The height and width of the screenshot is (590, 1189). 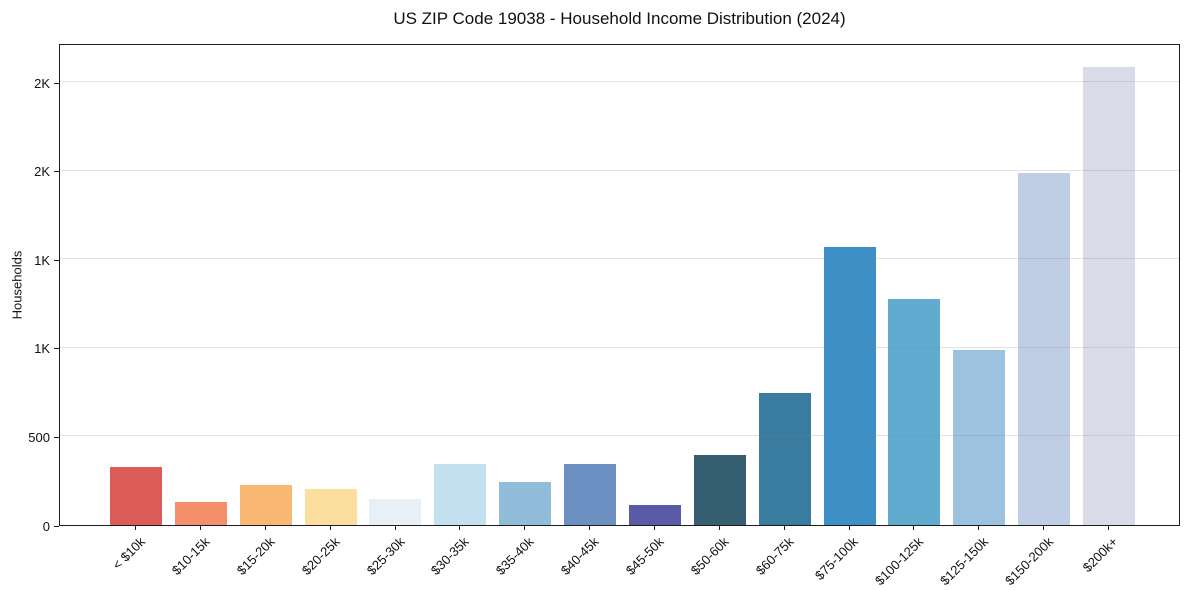 I want to click on x-tick-label: $30-35k, so click(x=450, y=556).